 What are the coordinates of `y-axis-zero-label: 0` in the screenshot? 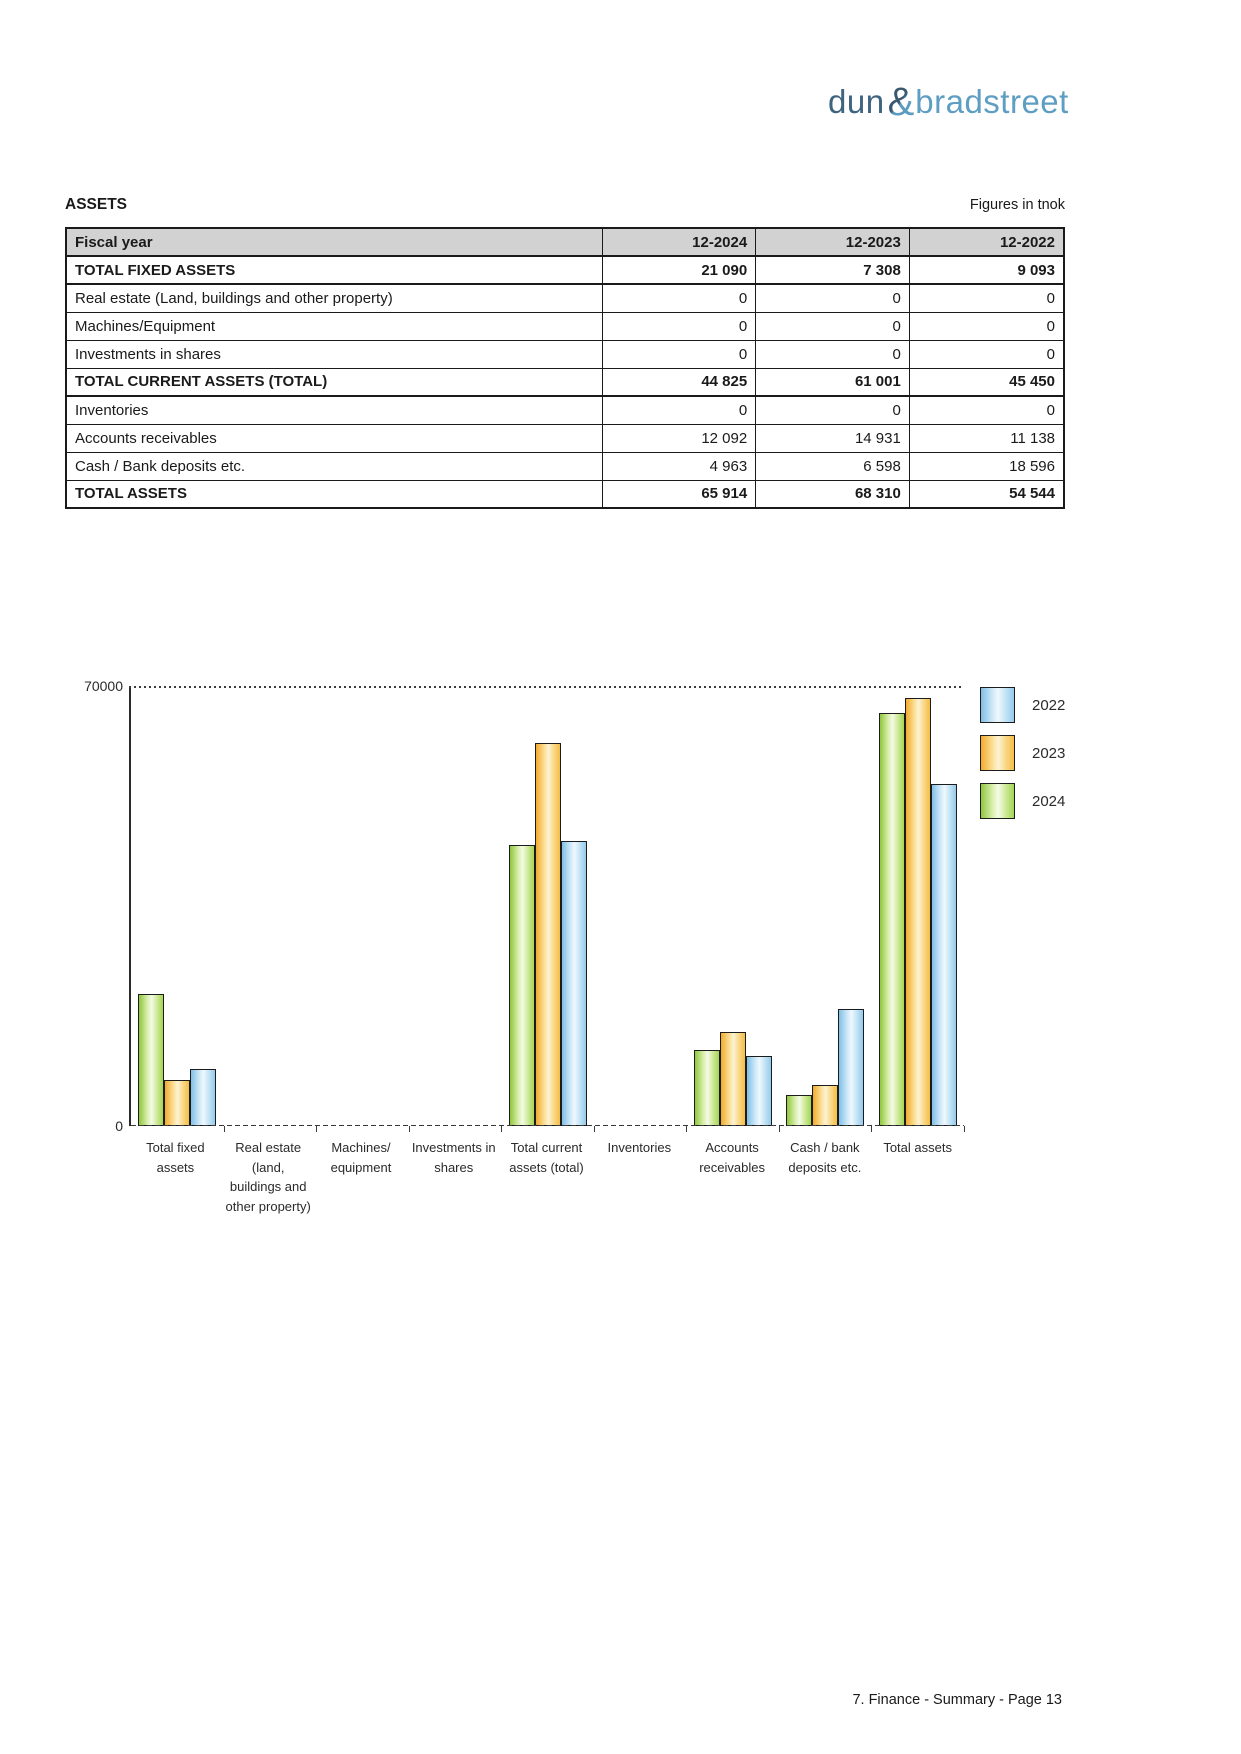 It's located at (119, 1126).